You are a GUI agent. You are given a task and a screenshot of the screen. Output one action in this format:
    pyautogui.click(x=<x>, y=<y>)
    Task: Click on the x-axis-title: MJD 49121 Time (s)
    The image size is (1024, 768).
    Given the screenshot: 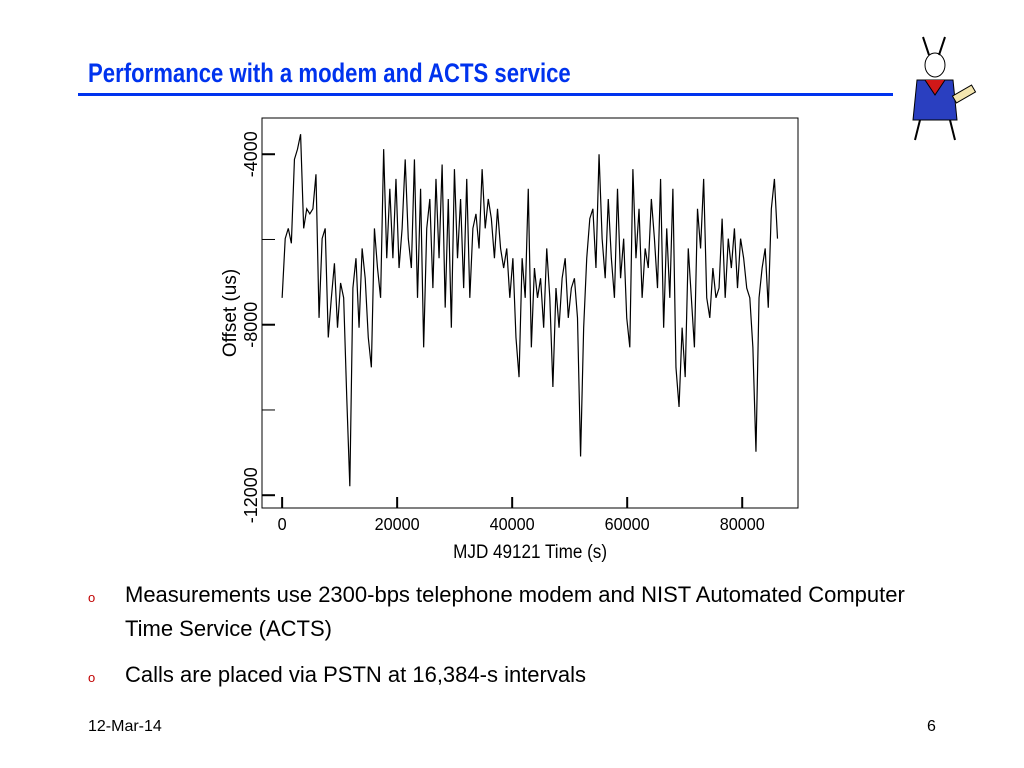 What is the action you would take?
    pyautogui.click(x=530, y=551)
    